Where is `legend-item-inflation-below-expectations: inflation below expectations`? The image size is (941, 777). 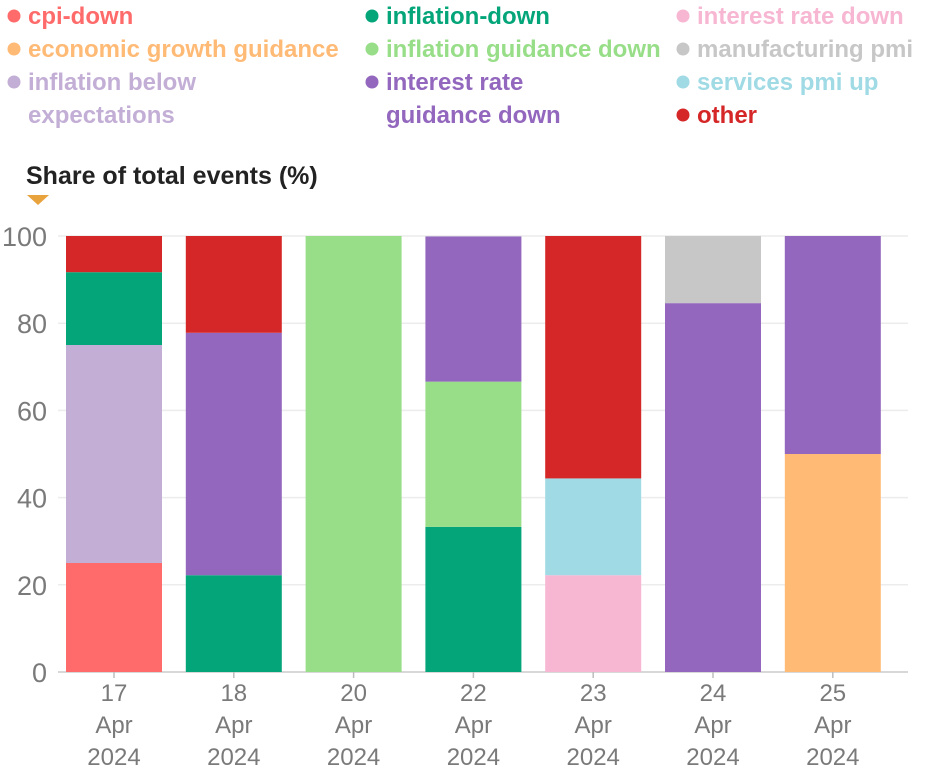
legend-item-inflation-below-expectations: inflation below expectations is located at coordinates (101, 99).